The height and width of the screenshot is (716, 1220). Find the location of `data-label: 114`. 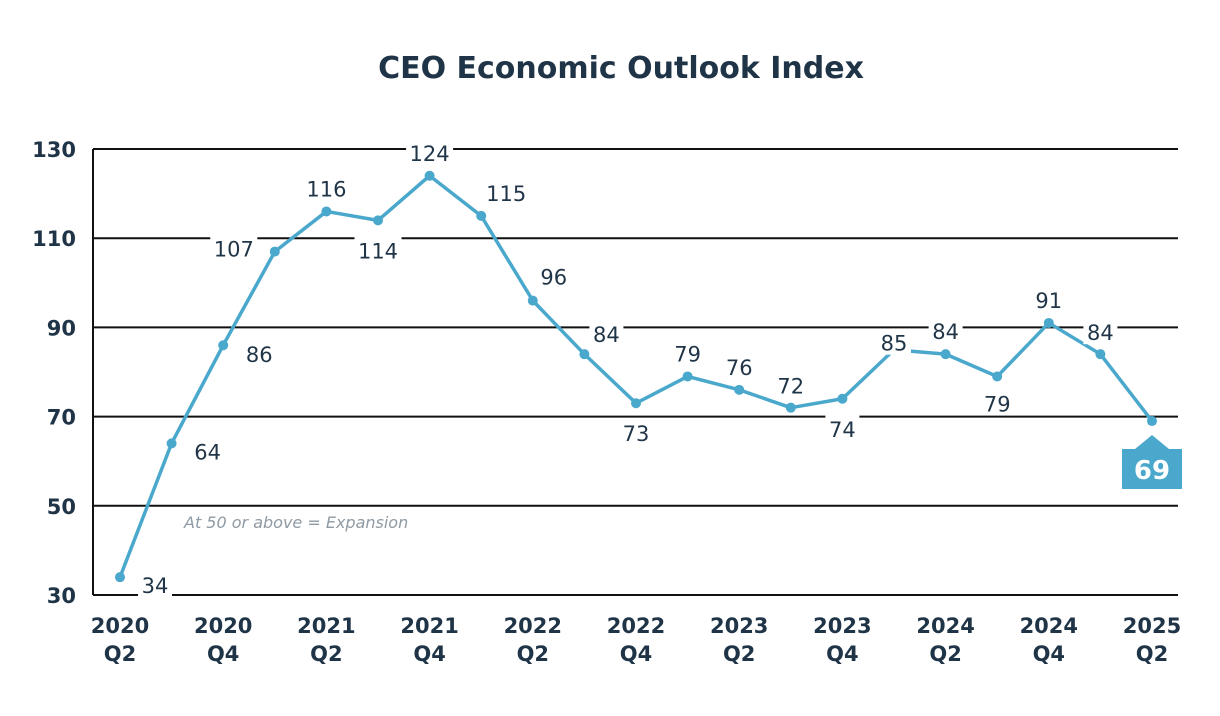

data-label: 114 is located at coordinates (378, 251).